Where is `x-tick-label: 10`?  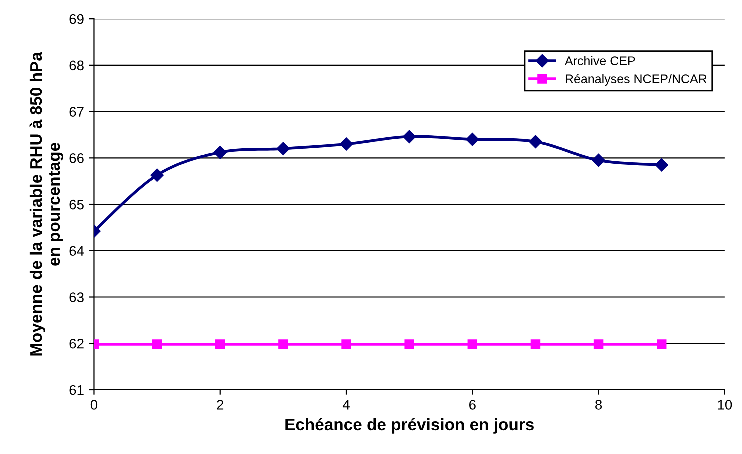
x-tick-label: 10 is located at coordinates (725, 405).